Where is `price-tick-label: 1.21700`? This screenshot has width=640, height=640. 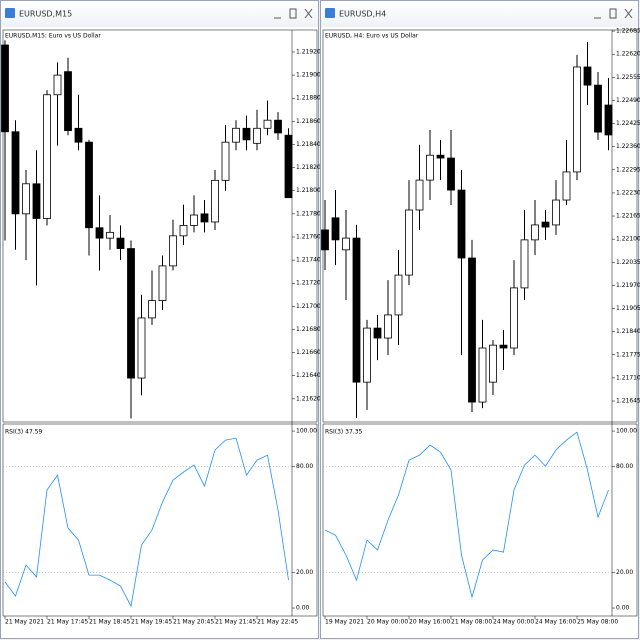
price-tick-label: 1.21700 is located at coordinates (308, 306).